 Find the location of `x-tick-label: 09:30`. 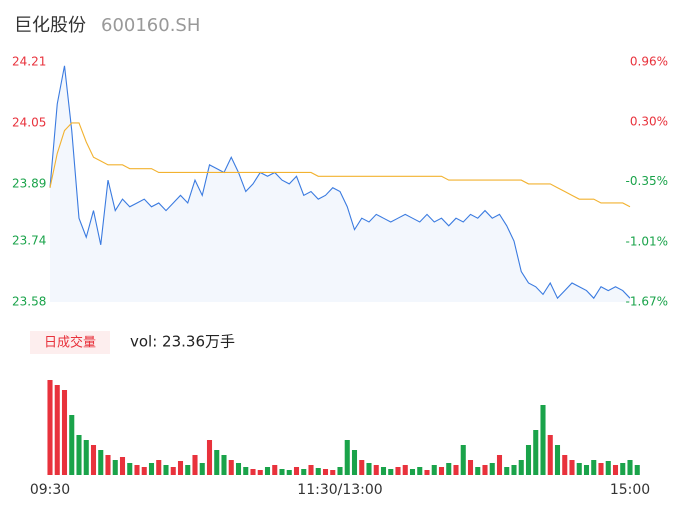

x-tick-label: 09:30 is located at coordinates (50, 490).